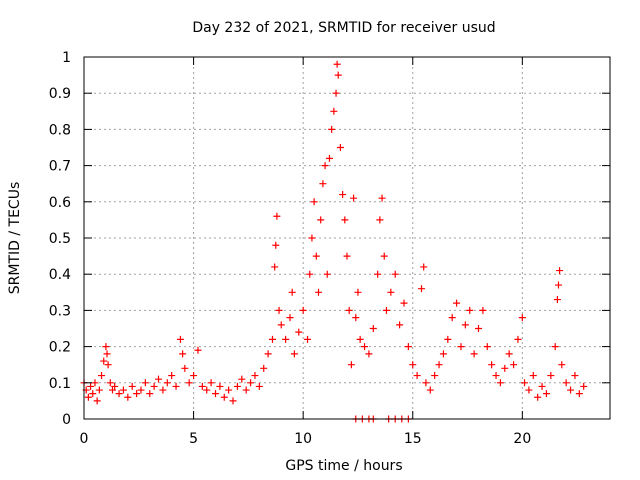  I want to click on y-tick-label: 0.9, so click(60, 94).